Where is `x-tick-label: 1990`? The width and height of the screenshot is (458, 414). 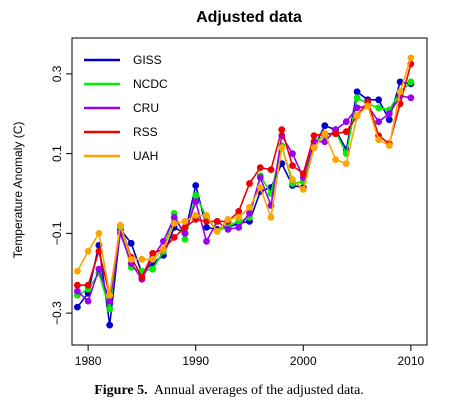
x-tick-label: 1990 is located at coordinates (195, 361).